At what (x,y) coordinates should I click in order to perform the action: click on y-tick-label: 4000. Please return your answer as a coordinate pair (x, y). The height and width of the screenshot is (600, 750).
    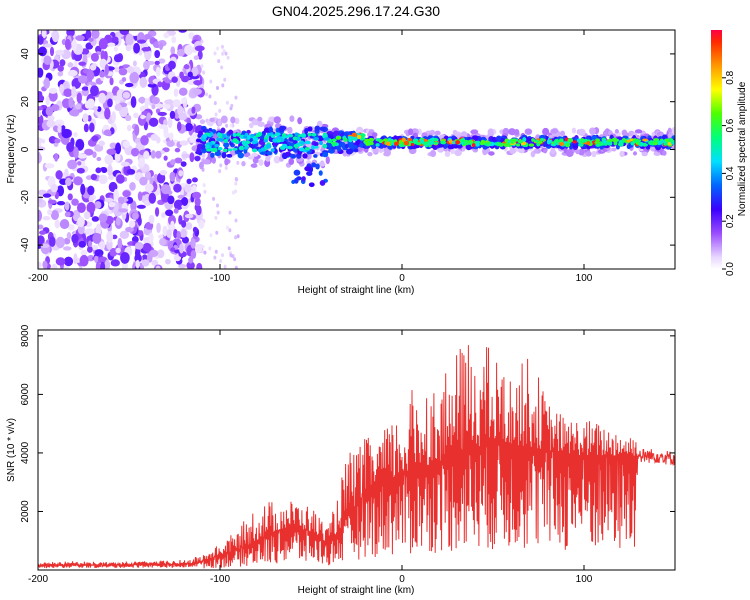
    Looking at the image, I should click on (25, 452).